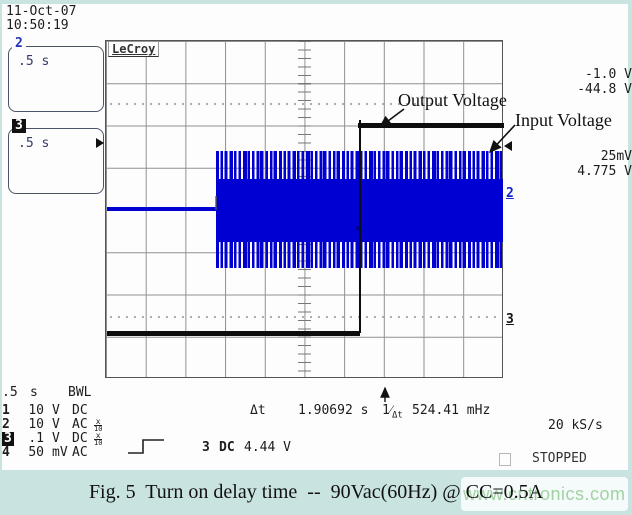 The width and height of the screenshot is (632, 515). I want to click on output-trace-low, so click(233, 333).